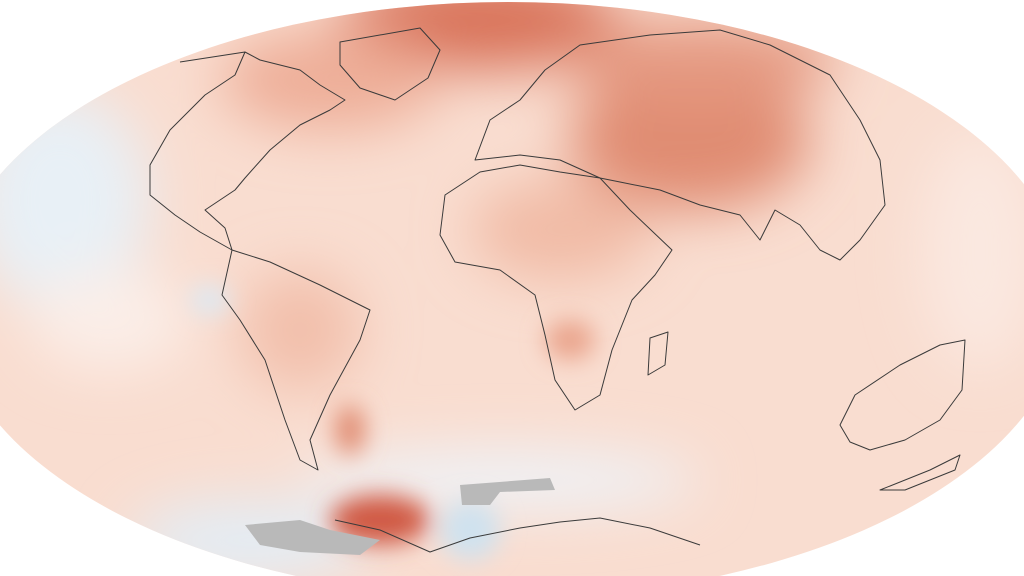 Image resolution: width=1024 pixels, height=576 pixels. I want to click on australia, so click(902, 395).